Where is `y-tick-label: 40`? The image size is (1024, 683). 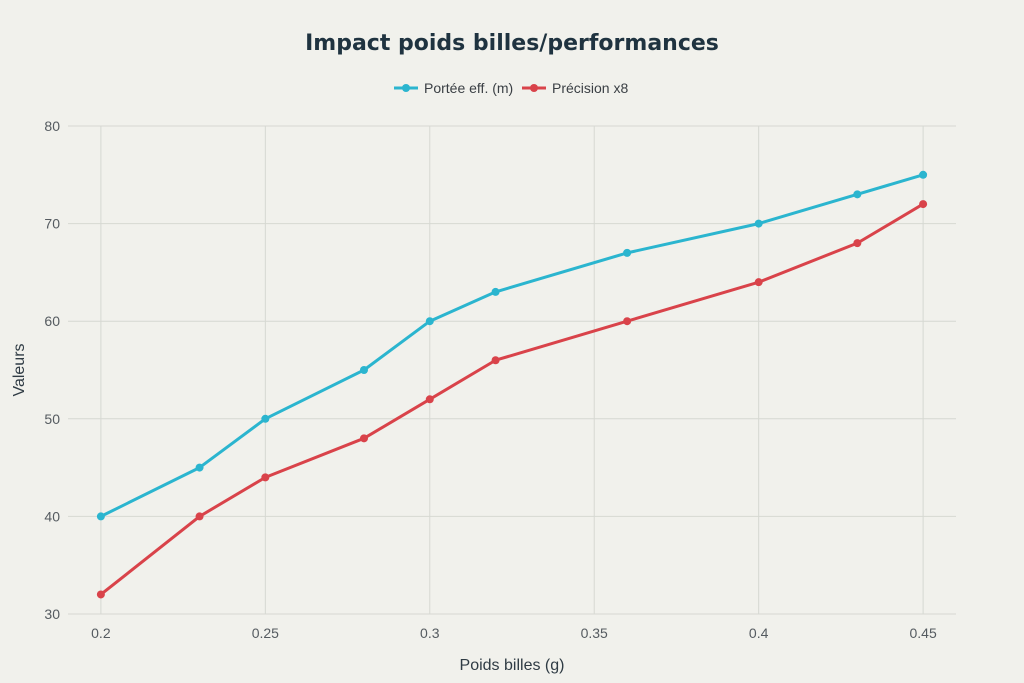
y-tick-label: 40 is located at coordinates (52, 516).